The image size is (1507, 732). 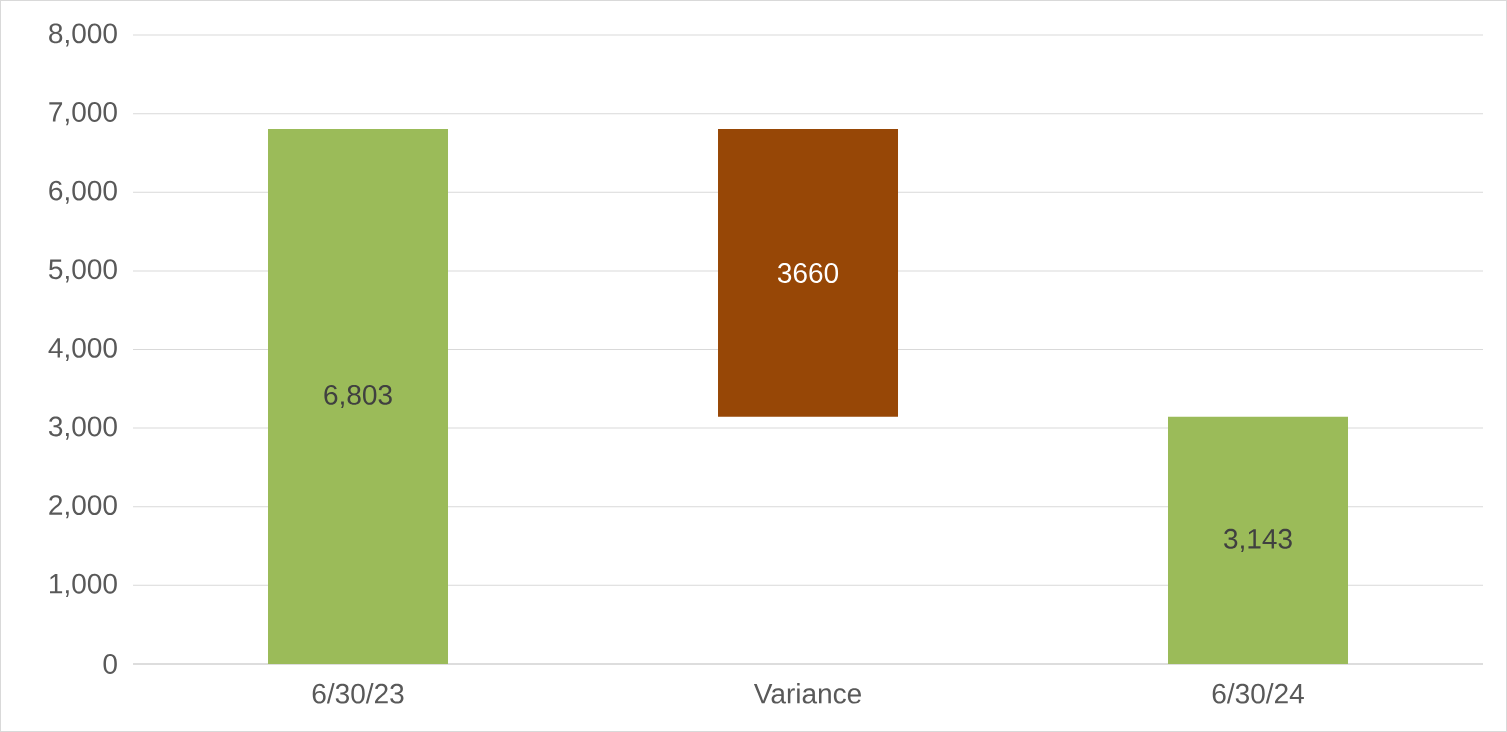 I want to click on y-tick-label: 4,000, so click(x=82, y=349).